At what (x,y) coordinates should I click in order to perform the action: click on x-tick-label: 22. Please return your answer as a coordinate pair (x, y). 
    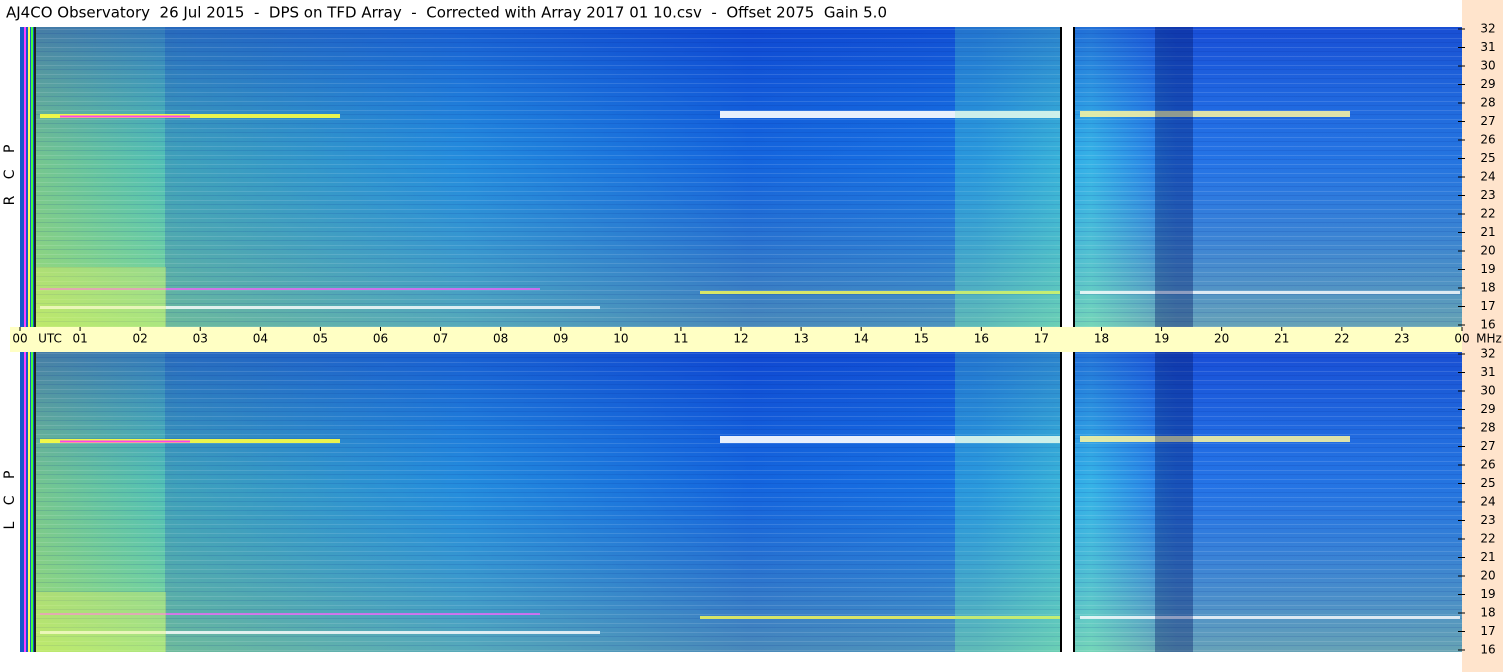
    Looking at the image, I should click on (1341, 339).